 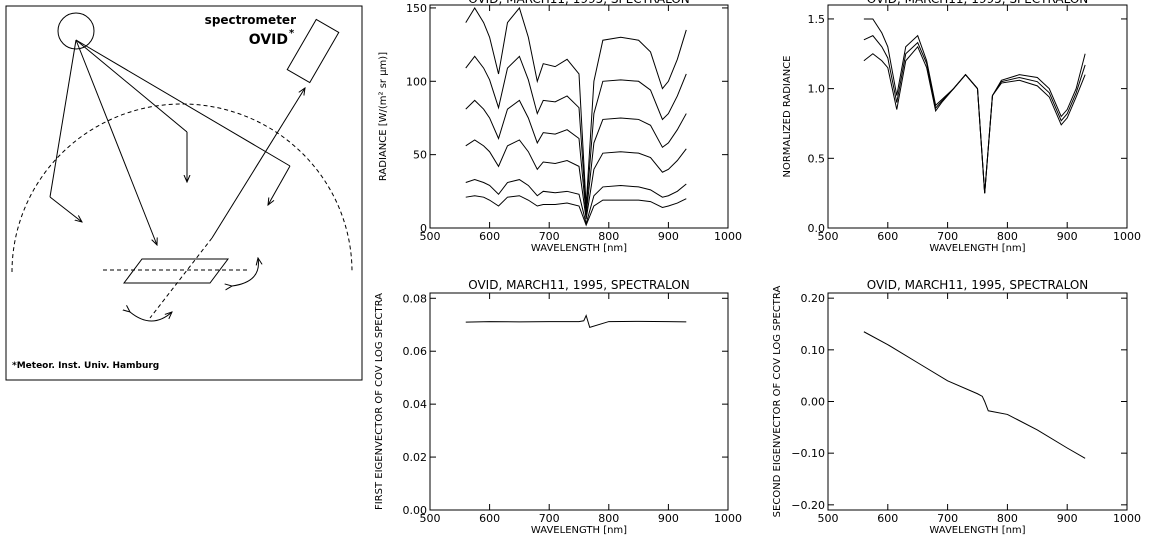 I want to click on footnote: *Meteor. Inst. Univ. Hamburg, so click(x=85, y=366).